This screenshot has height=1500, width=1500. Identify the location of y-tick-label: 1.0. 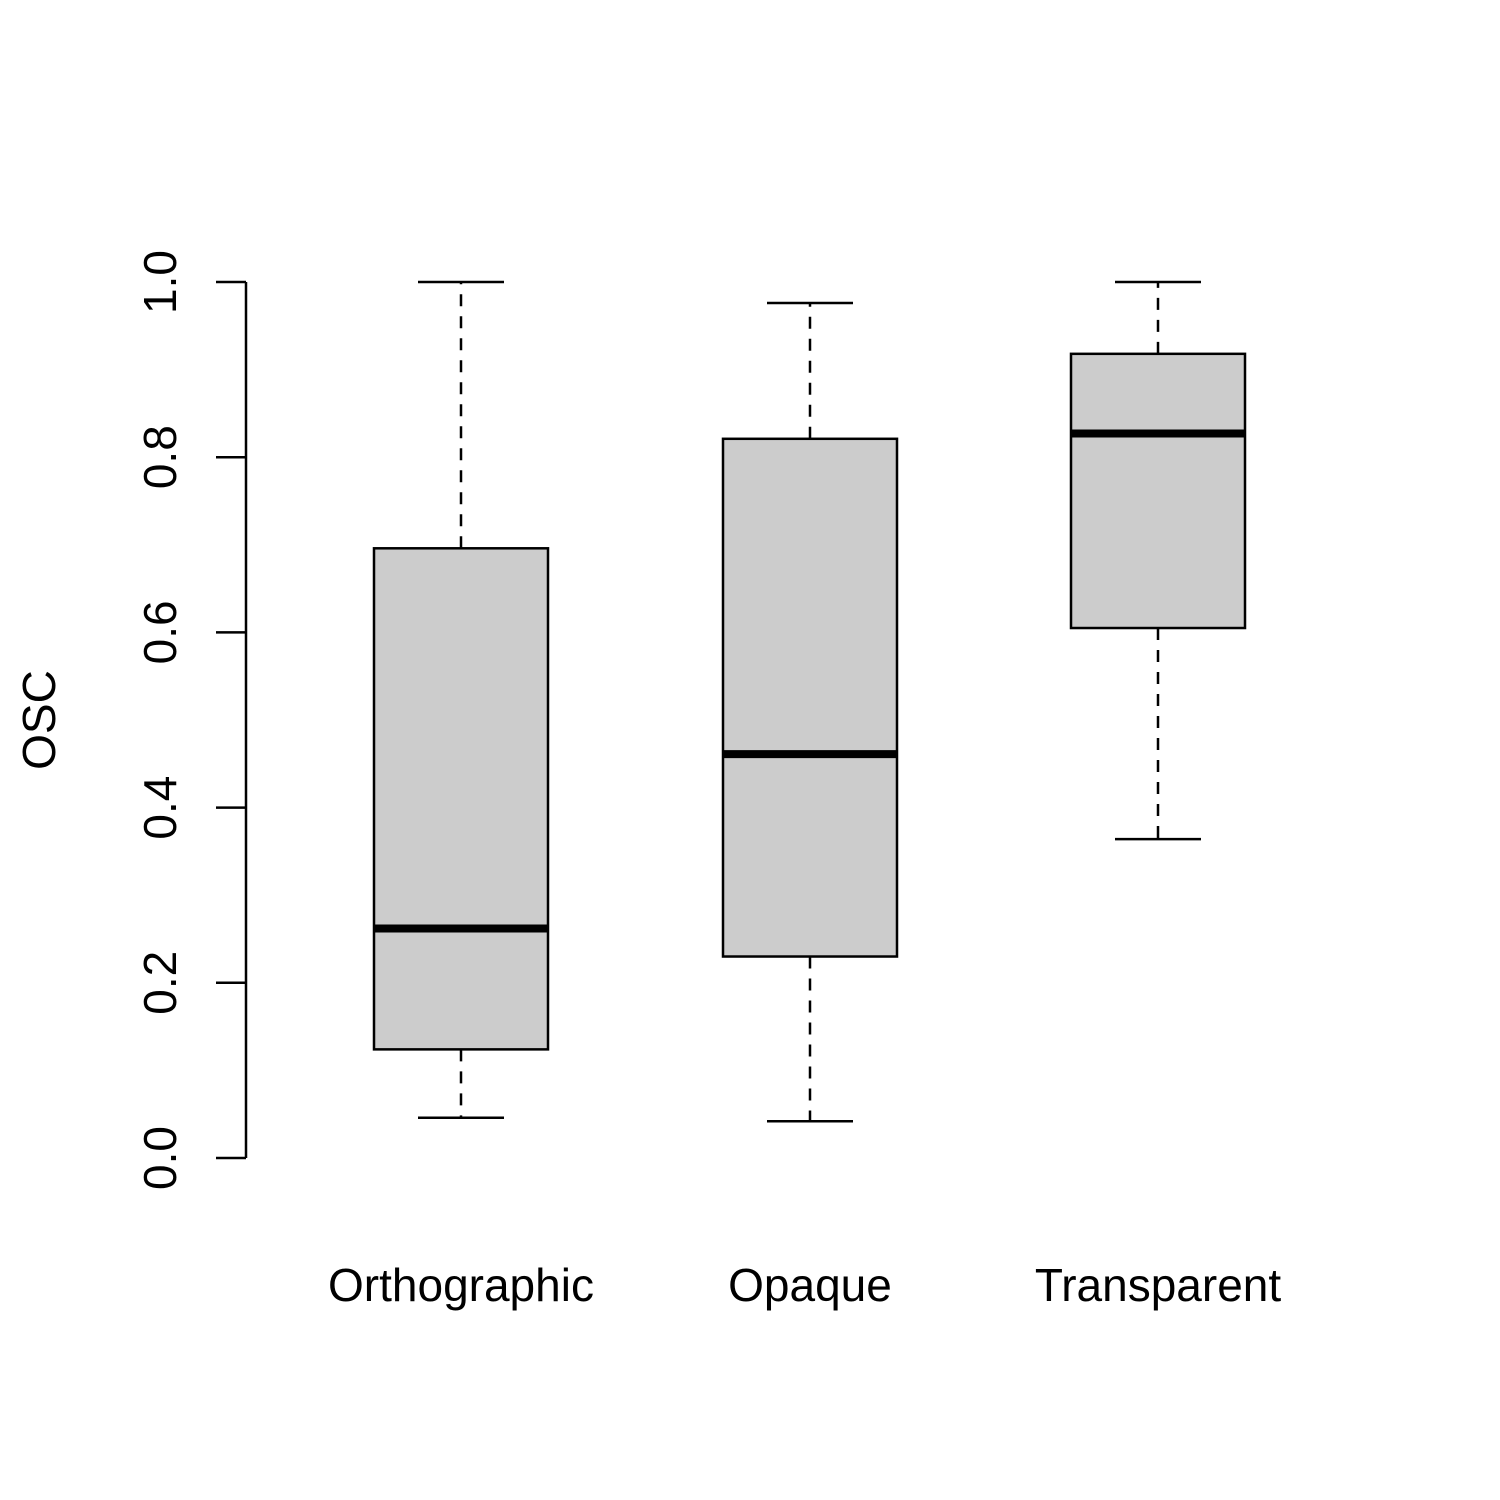
(160, 282).